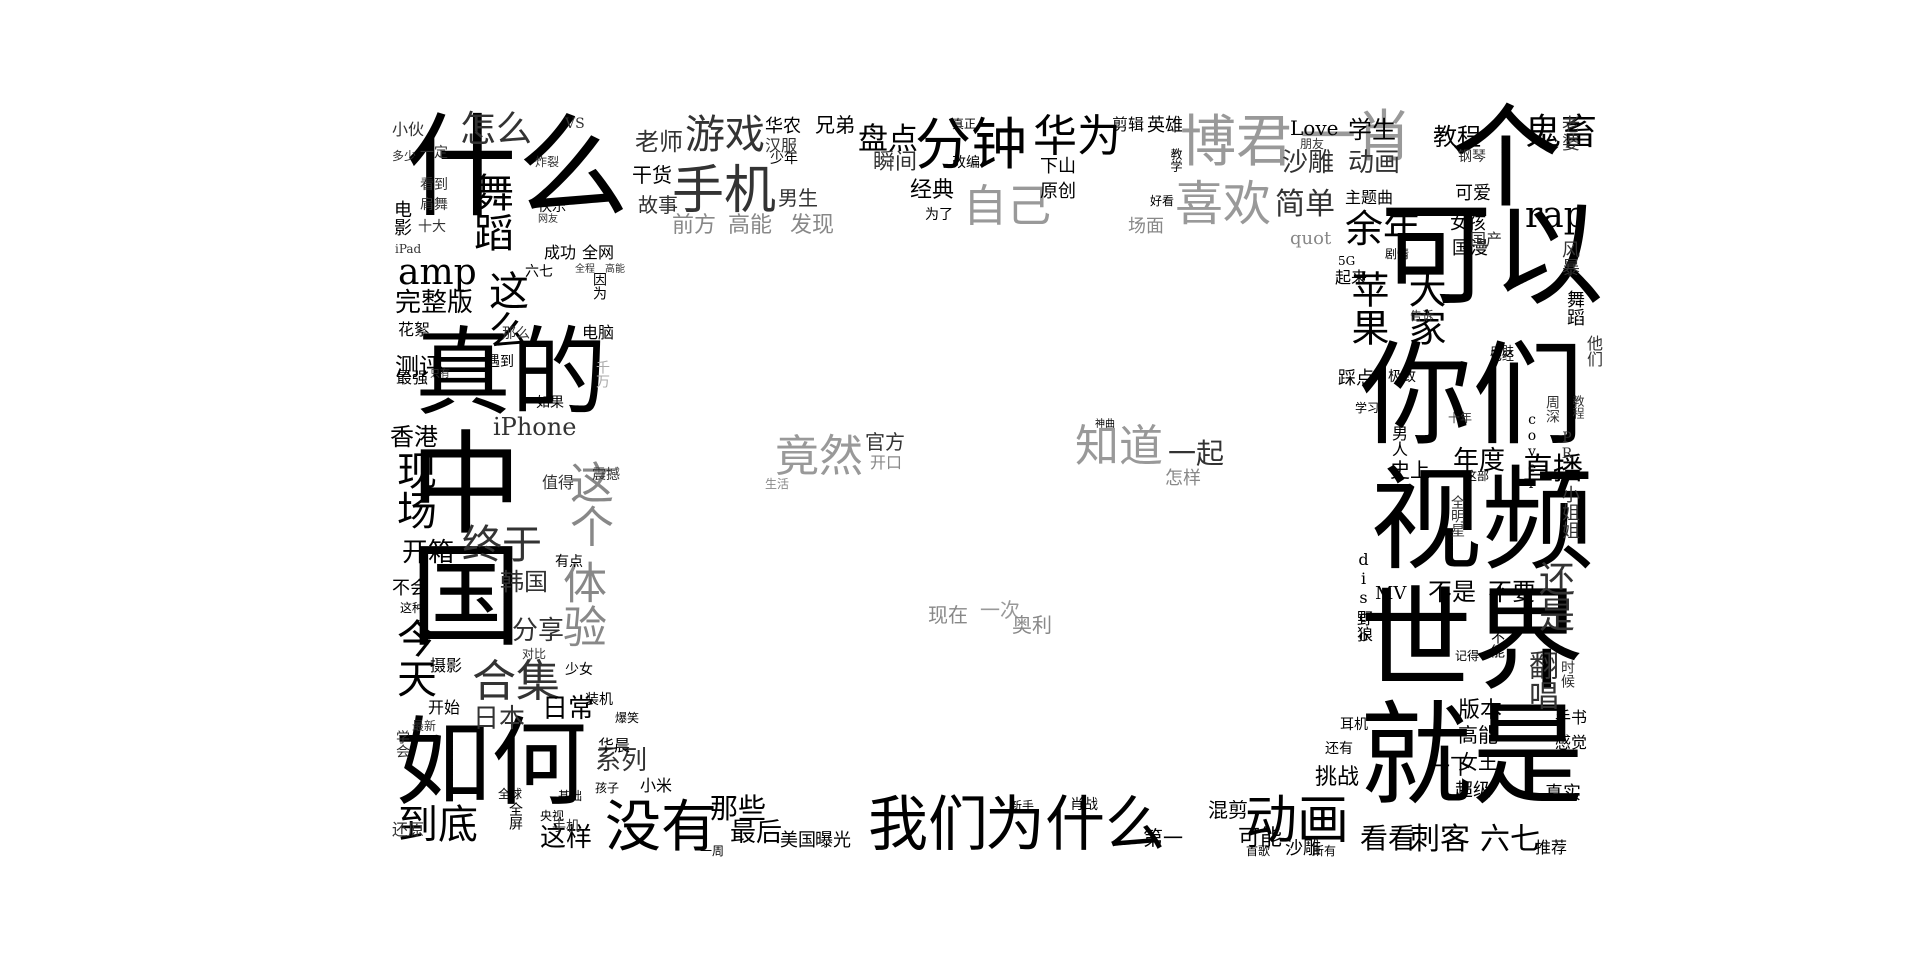 The image size is (1920, 957). Describe the element at coordinates (410, 588) in the screenshot. I see `cloud-word: 不会` at that location.